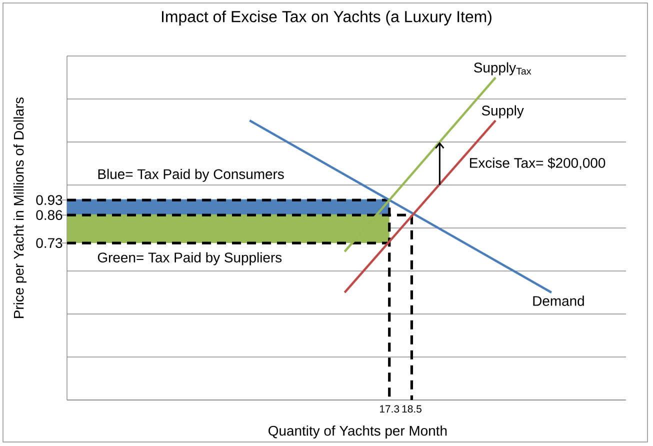 This screenshot has height=446, width=653. What do you see at coordinates (538, 163) in the screenshot?
I see `annotation: Excise Tax= $200,000` at bounding box center [538, 163].